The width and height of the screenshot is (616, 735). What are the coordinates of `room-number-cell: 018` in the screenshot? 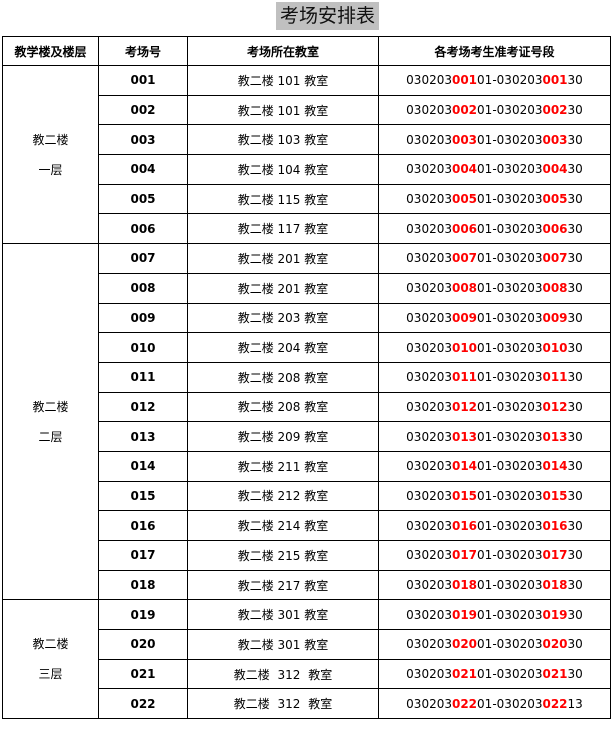 It's located at (143, 585).